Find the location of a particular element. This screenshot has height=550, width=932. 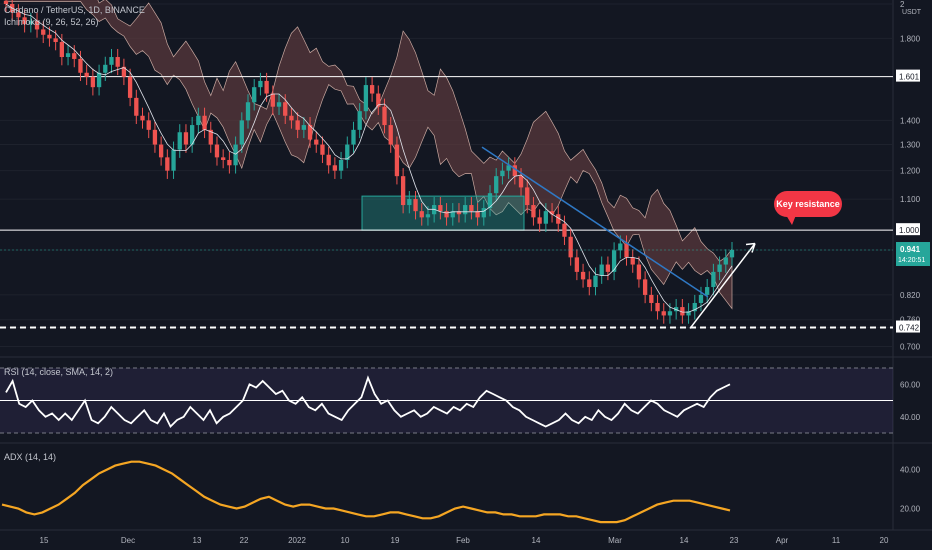

key-resistance-callout: Key resistance is located at coordinates (808, 208).